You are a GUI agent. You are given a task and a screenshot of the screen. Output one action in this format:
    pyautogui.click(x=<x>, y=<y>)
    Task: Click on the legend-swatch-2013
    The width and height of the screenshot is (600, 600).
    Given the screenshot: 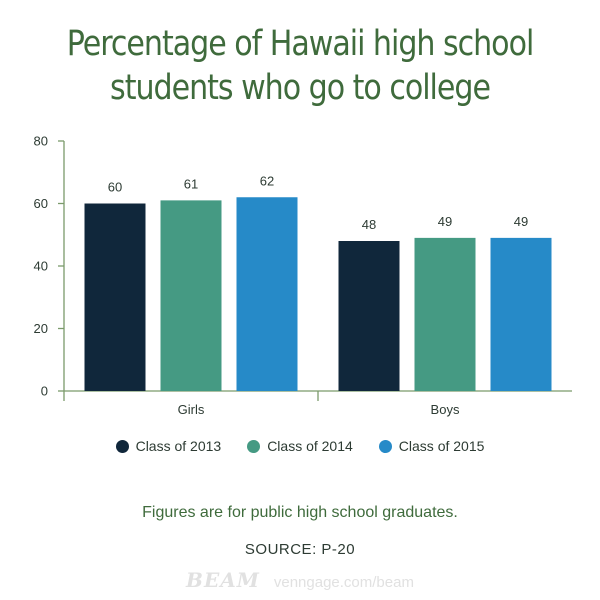 What is the action you would take?
    pyautogui.click(x=122, y=446)
    